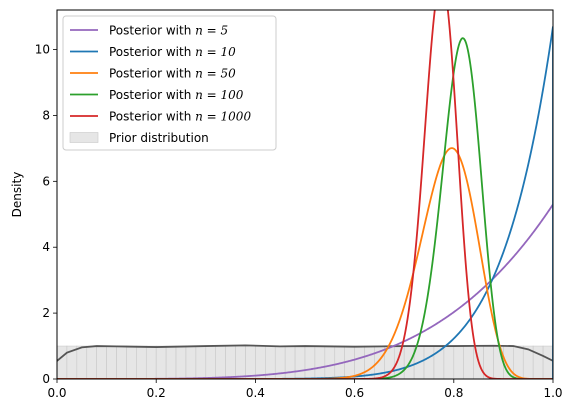 The image size is (574, 417). I want to click on y-axis: 0 2 4 6 8 10, so click(46, 214).